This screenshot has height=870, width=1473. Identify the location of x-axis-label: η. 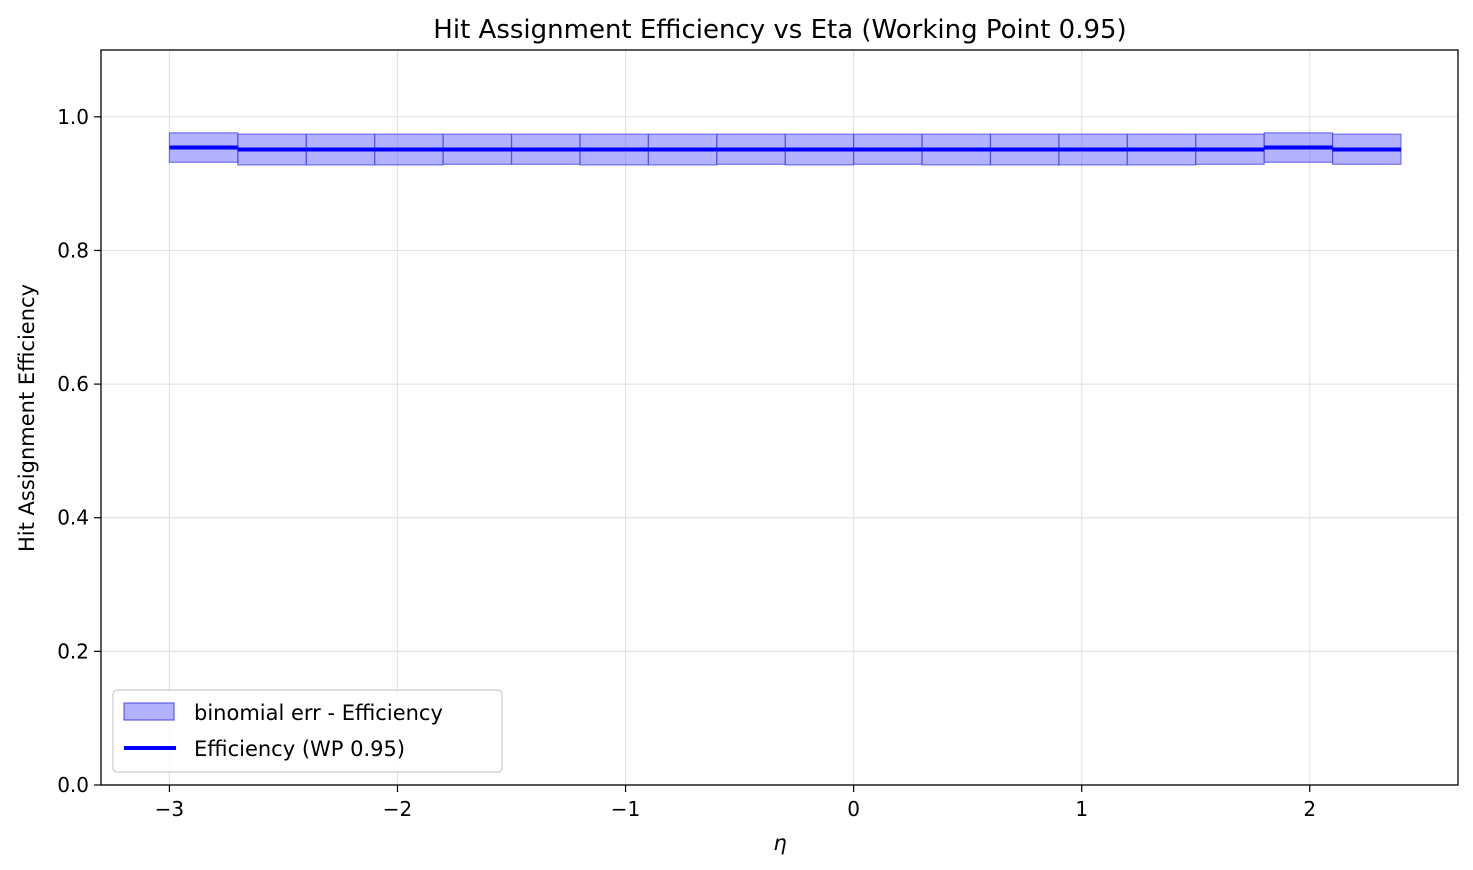
(779, 843).